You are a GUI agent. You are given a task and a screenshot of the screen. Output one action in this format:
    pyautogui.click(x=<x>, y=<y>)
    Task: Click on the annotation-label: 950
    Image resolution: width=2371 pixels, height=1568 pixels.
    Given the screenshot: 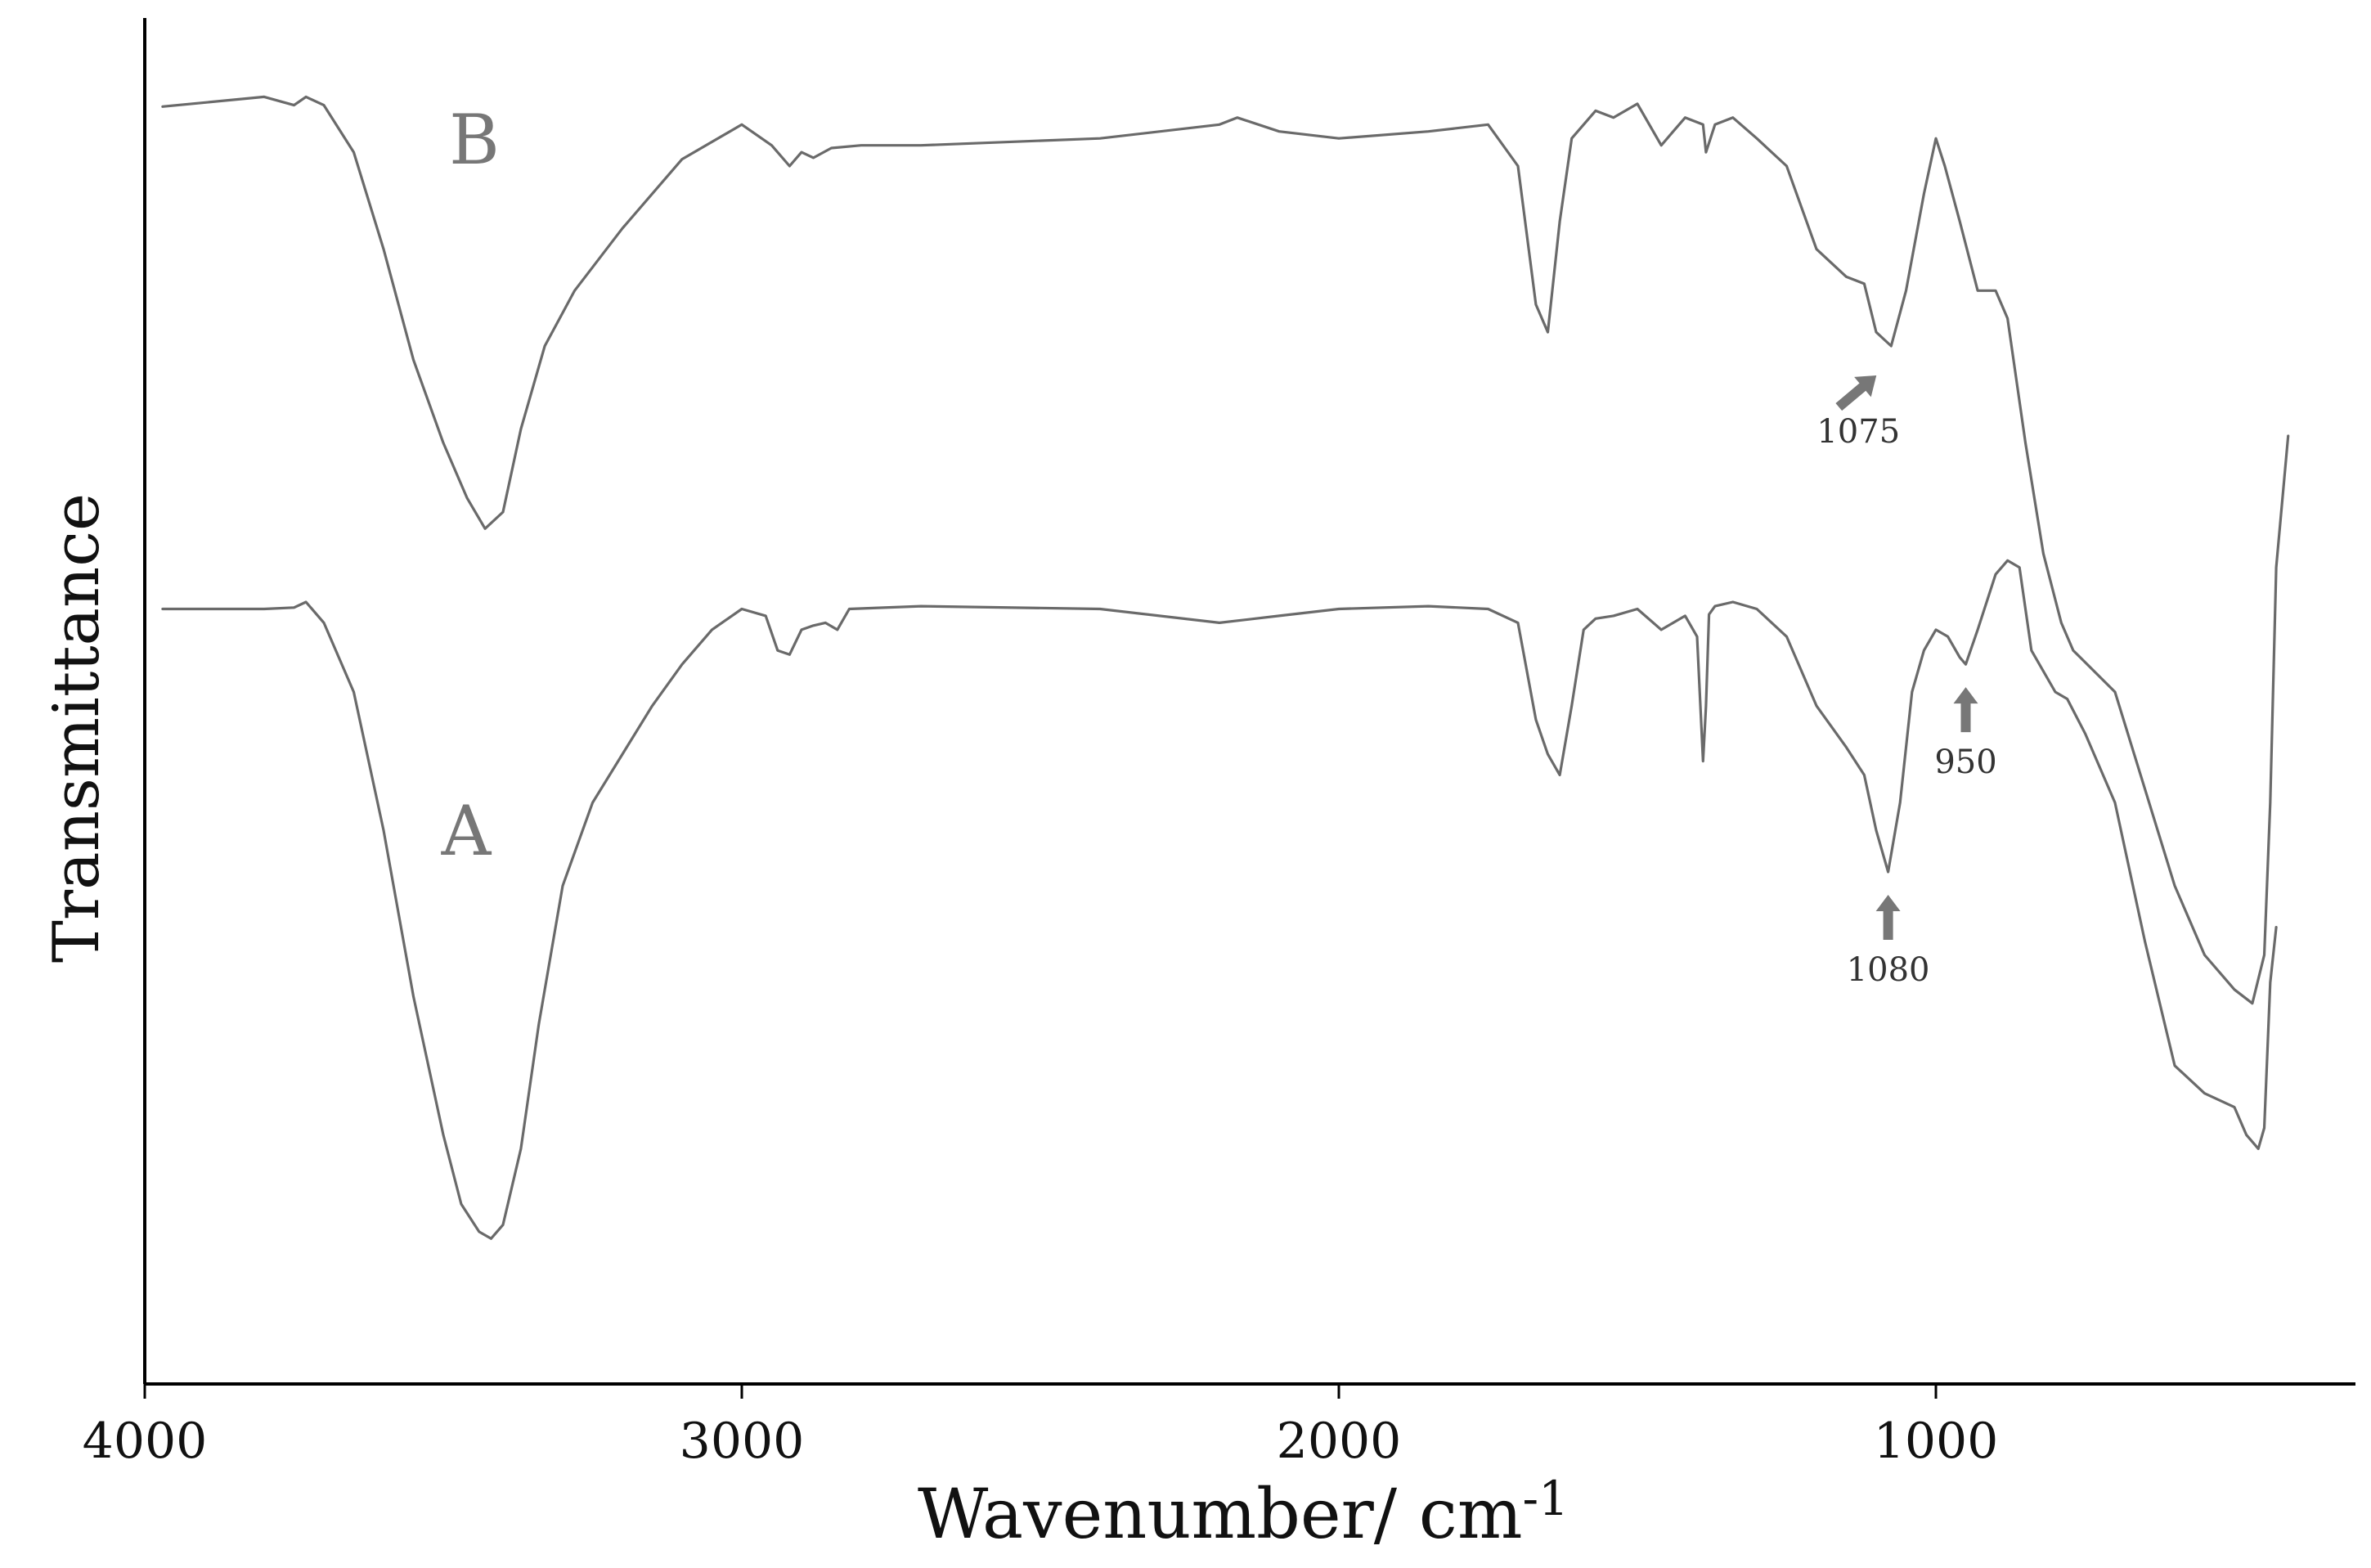 What is the action you would take?
    pyautogui.click(x=1965, y=762)
    